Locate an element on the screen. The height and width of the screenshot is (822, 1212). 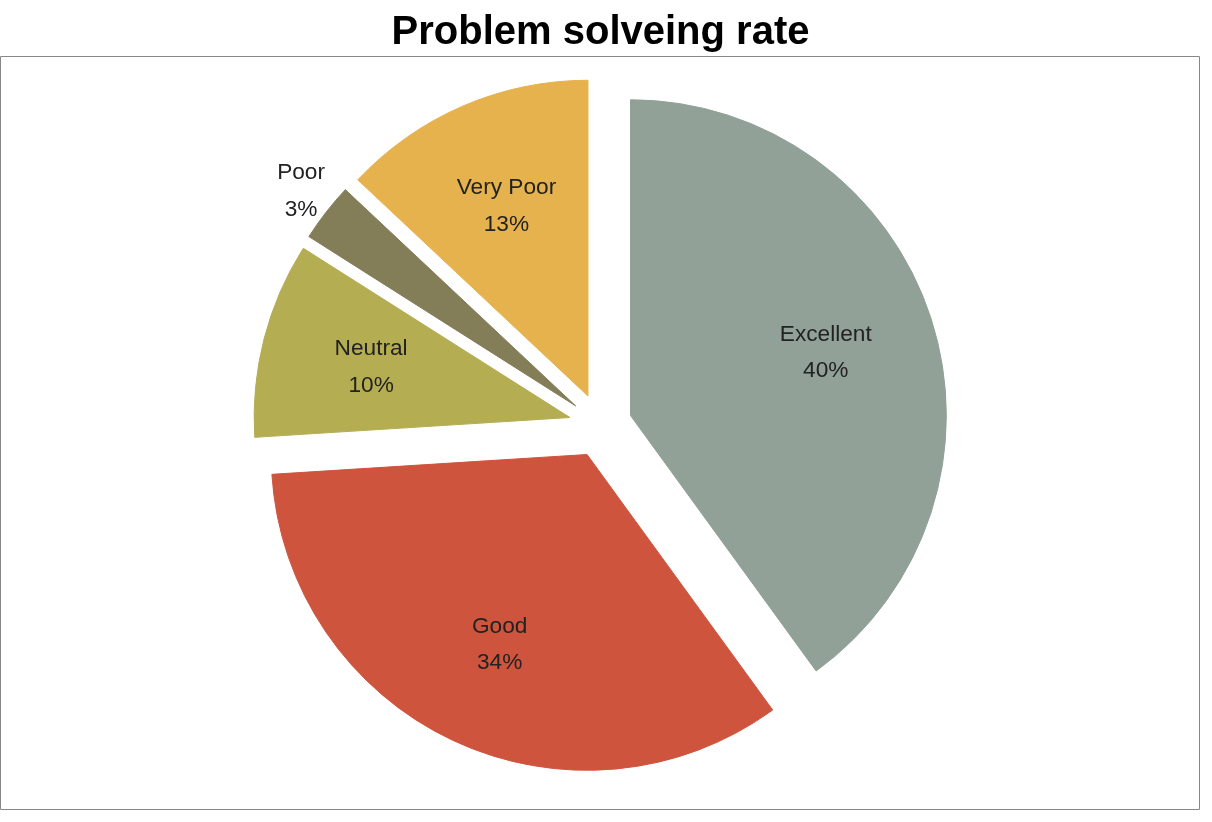
slice-label: Very Poor is located at coordinates (506, 186).